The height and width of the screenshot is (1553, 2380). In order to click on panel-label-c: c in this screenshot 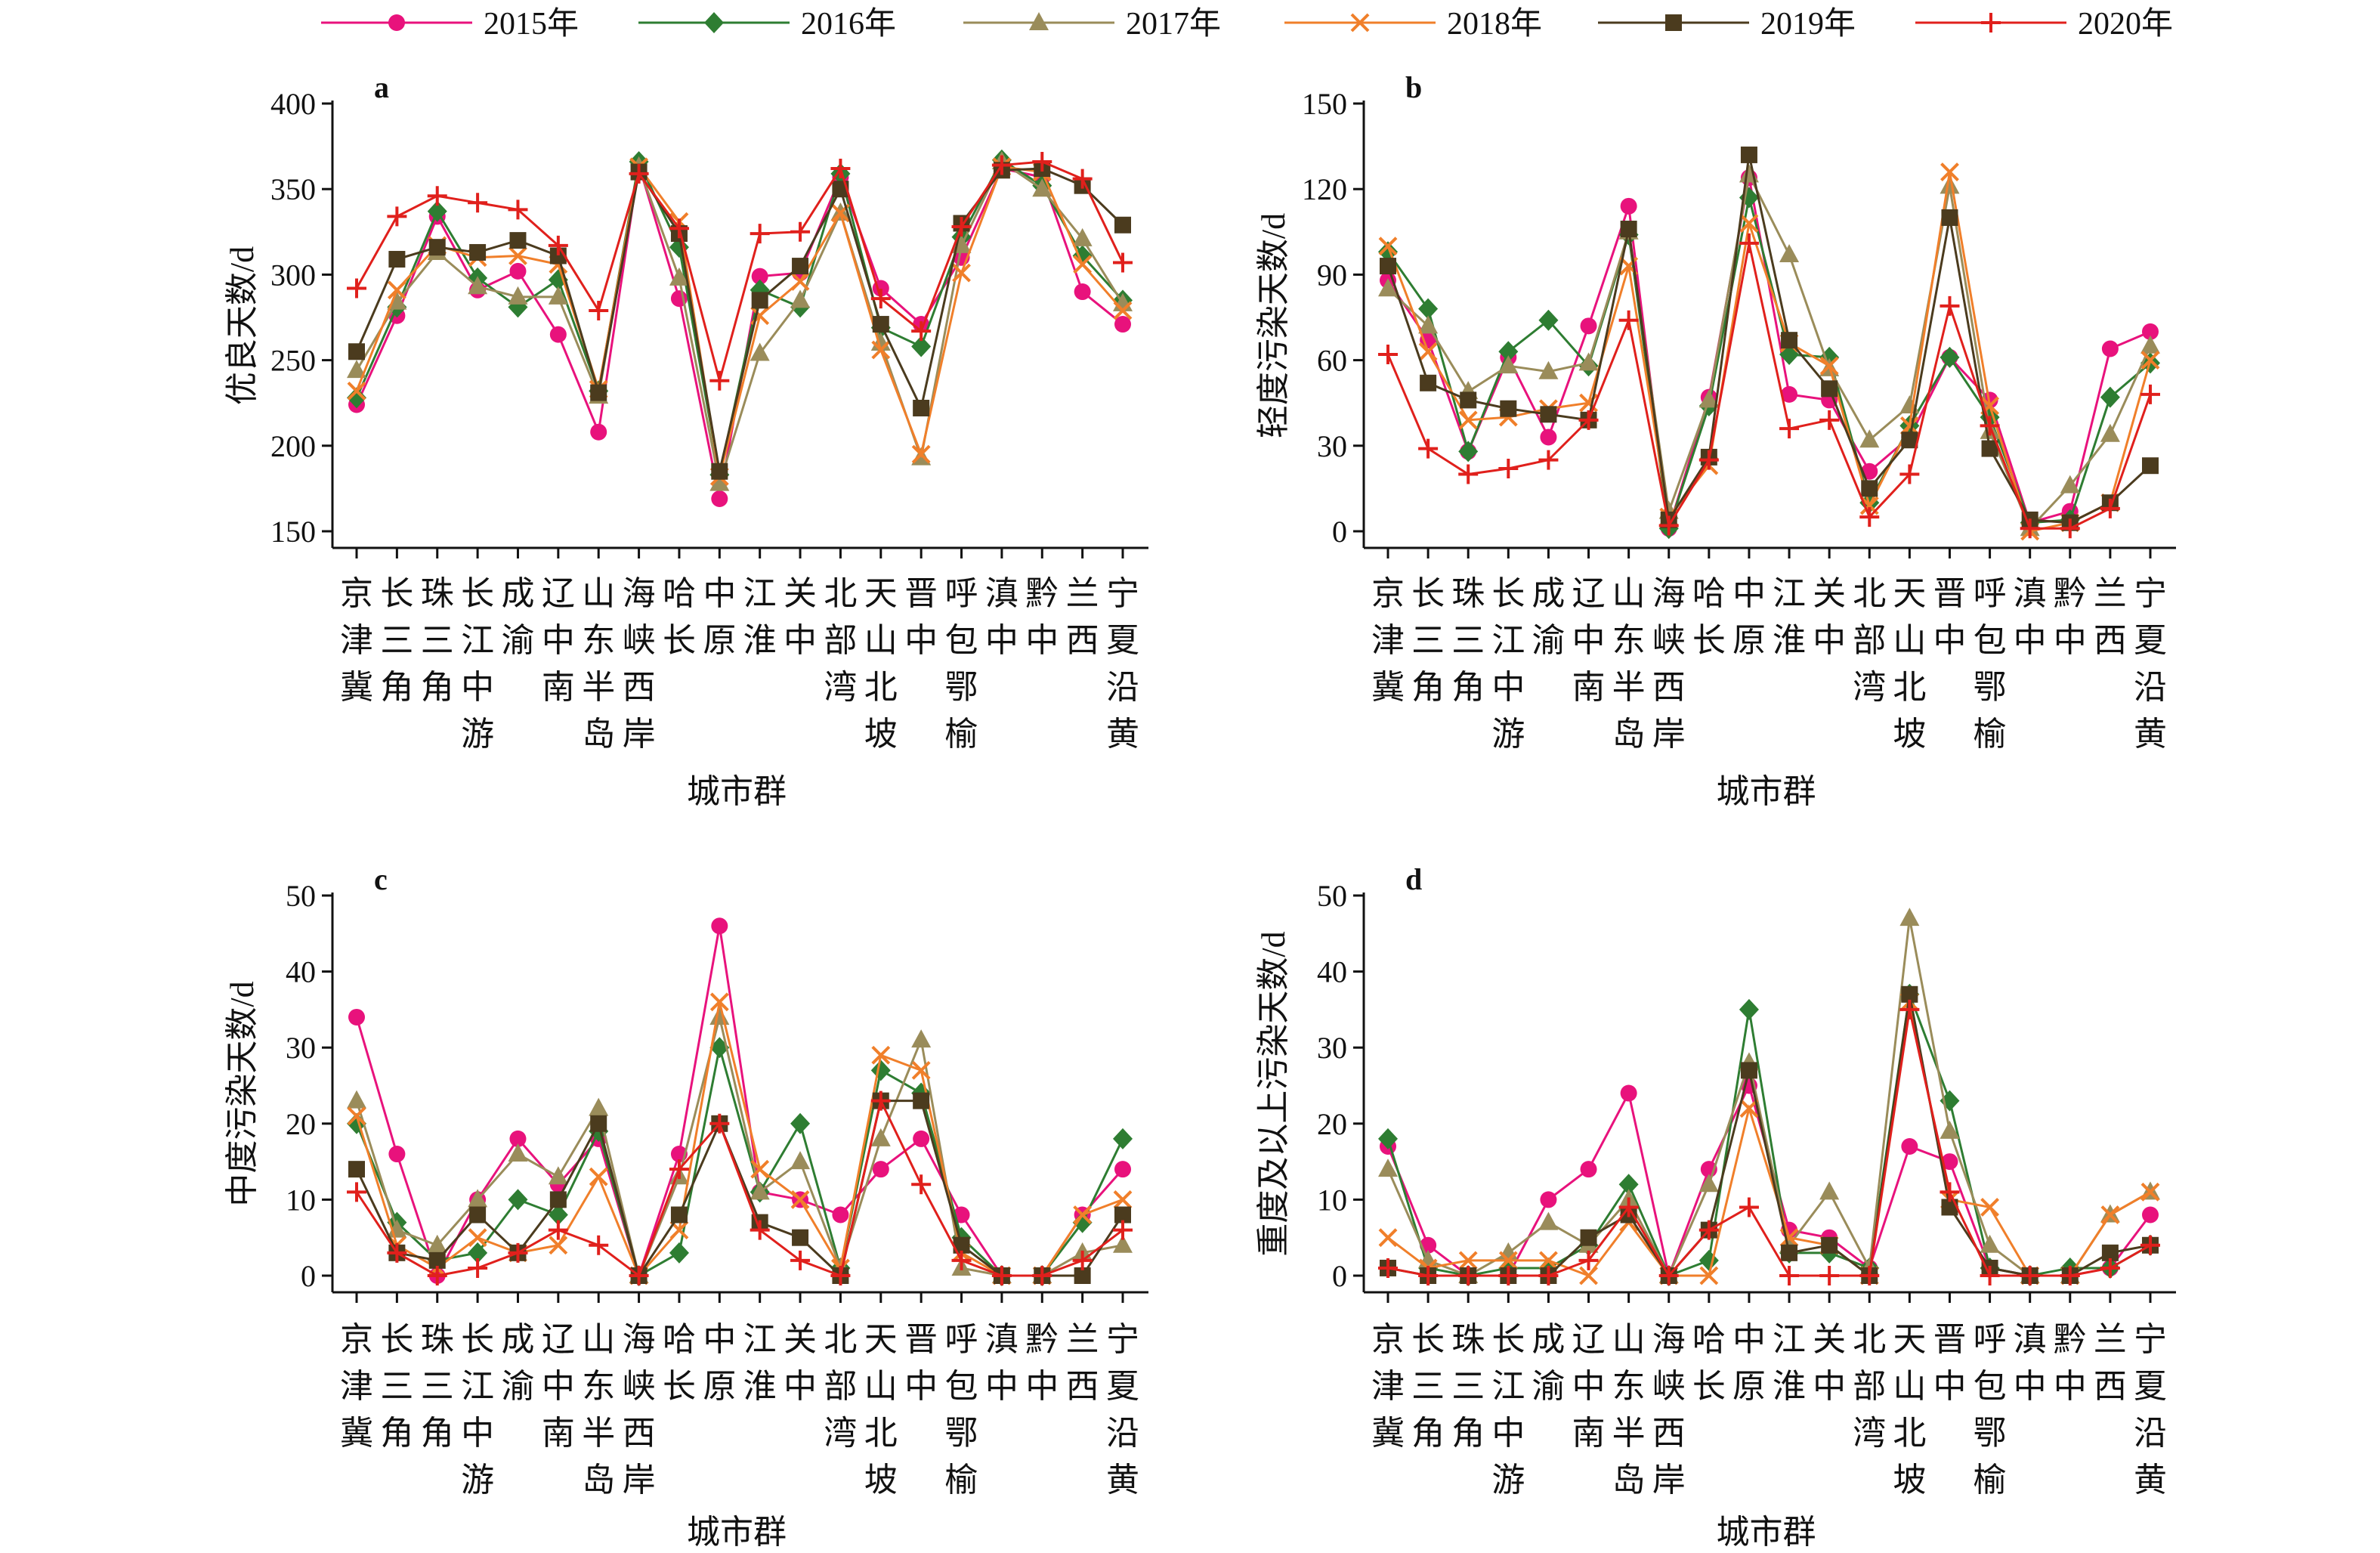, I will do `click(381, 879)`.